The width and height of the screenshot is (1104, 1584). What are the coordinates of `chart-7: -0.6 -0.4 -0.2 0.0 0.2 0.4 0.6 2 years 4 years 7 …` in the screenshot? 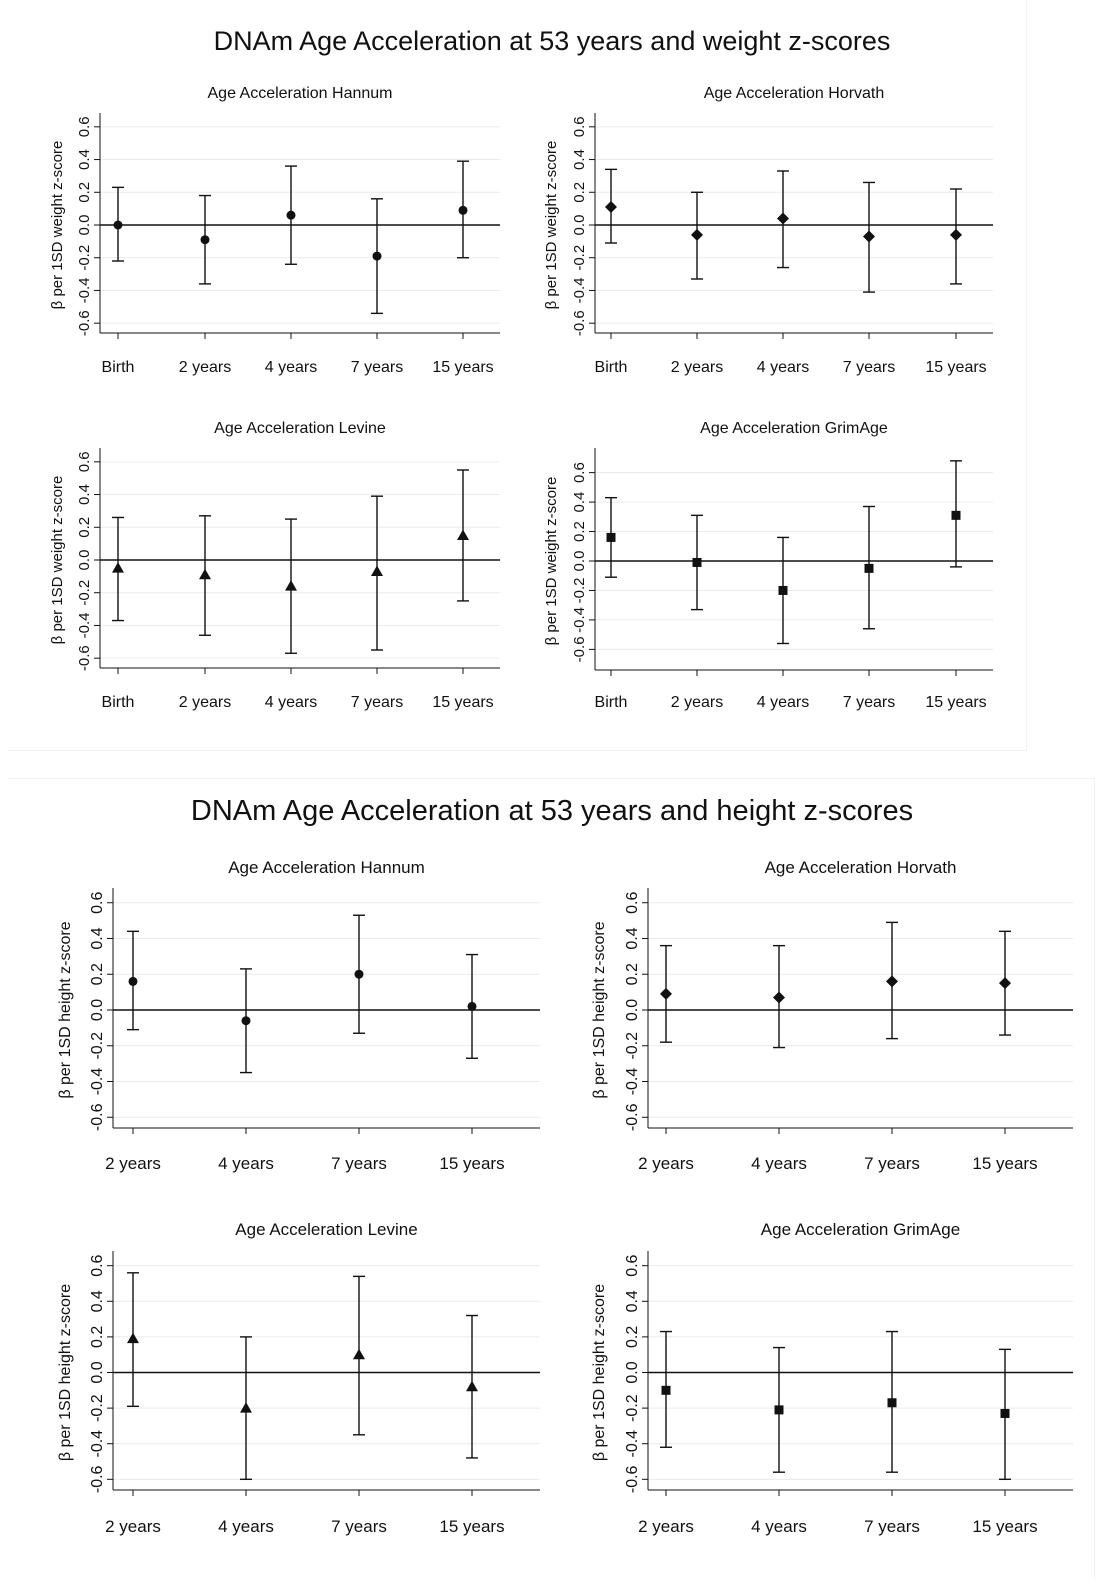 It's located at (298, 1378).